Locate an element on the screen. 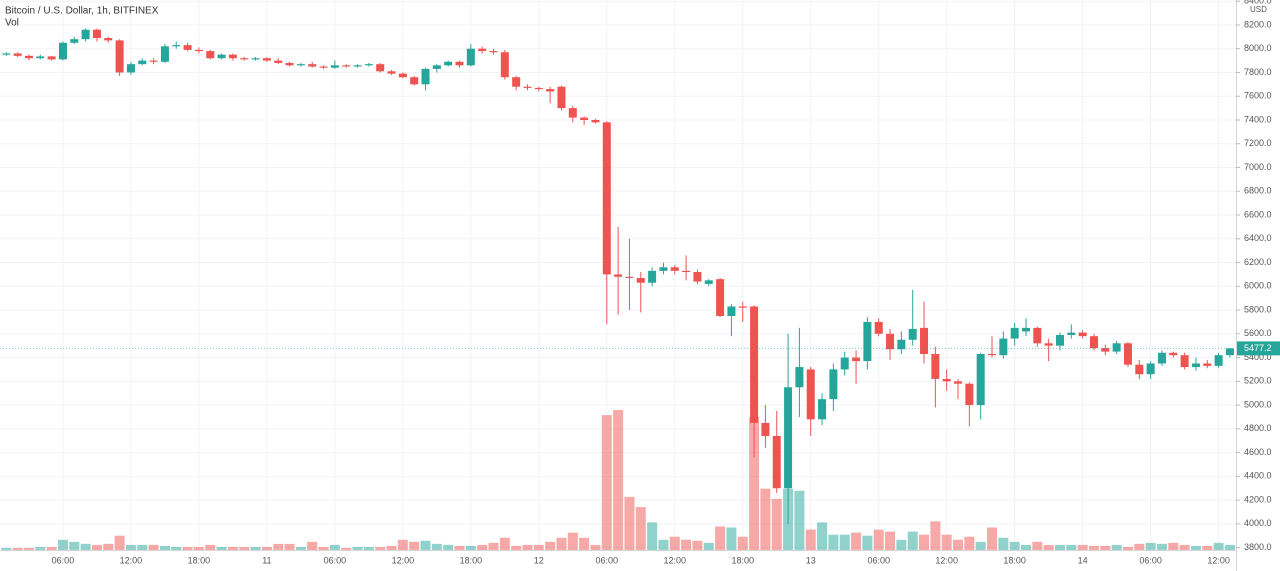  y-tick-label: 6400.0 is located at coordinates (1258, 238).